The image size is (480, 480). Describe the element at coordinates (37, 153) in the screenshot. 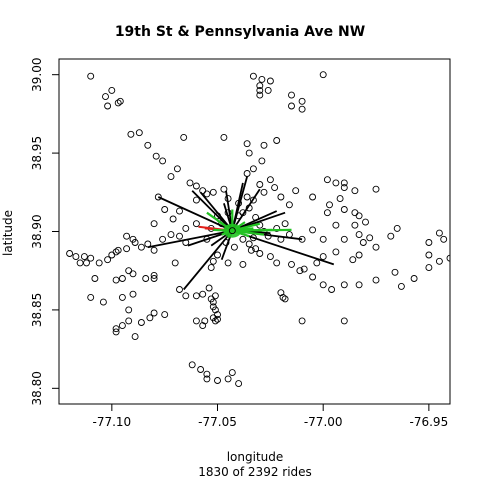

I see `y-tick-label-3: 38.95` at that location.